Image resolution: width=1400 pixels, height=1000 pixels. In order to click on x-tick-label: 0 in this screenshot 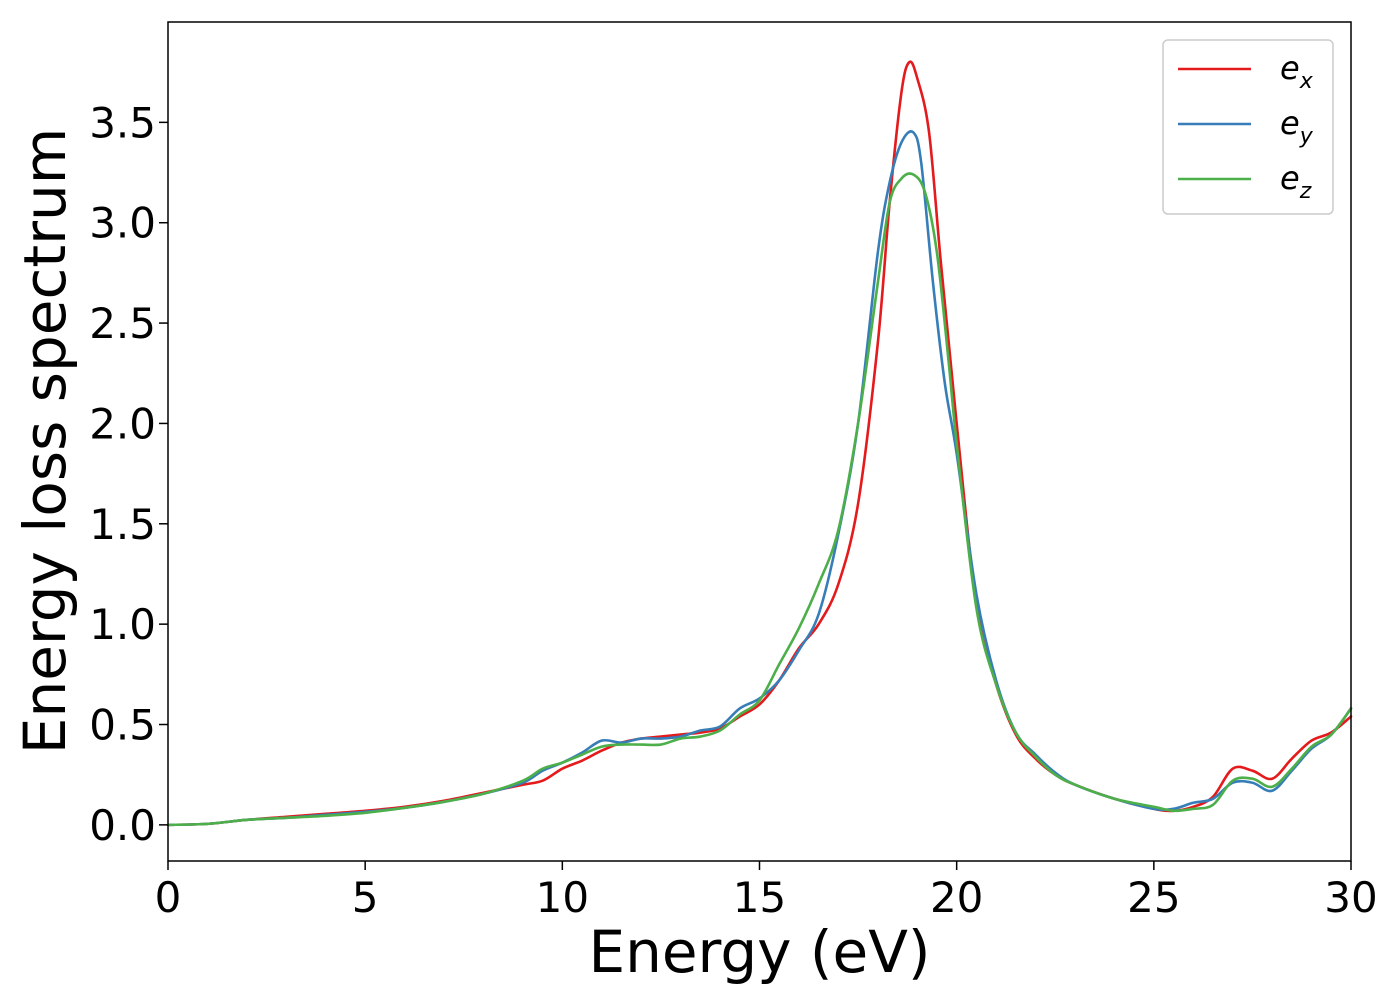, I will do `click(168, 897)`.